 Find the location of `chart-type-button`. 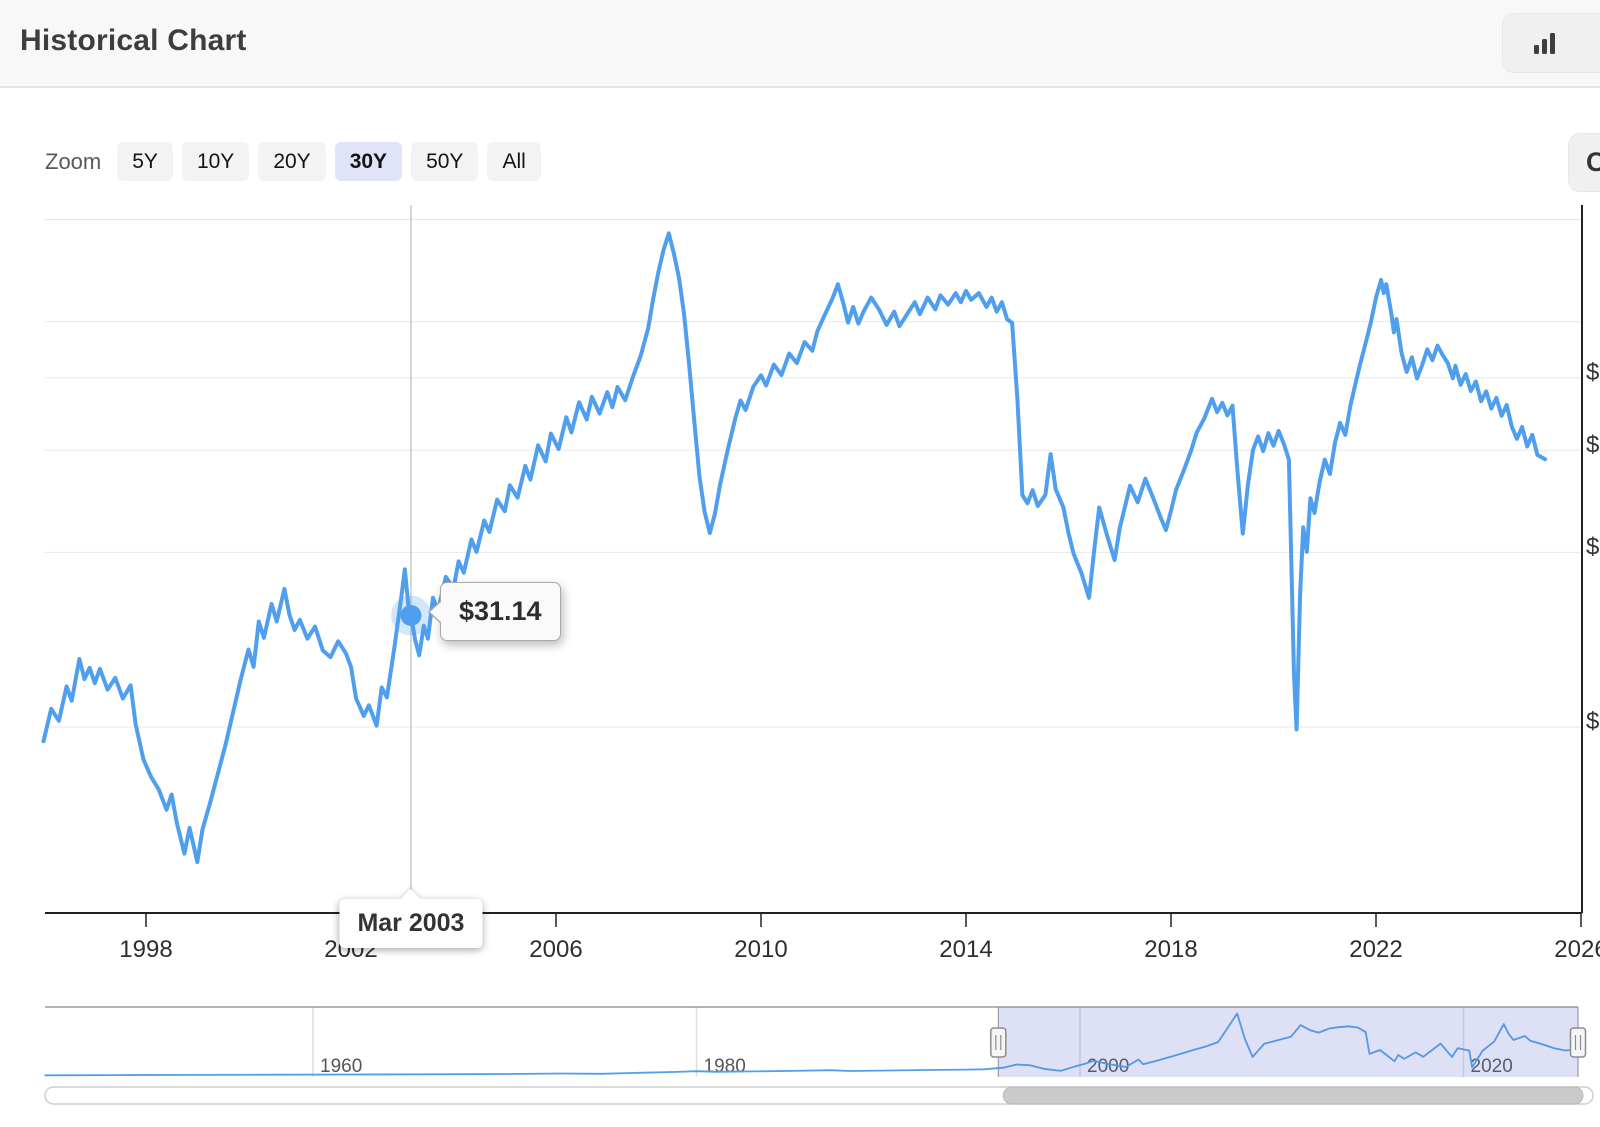

chart-type-button is located at coordinates (1551, 43).